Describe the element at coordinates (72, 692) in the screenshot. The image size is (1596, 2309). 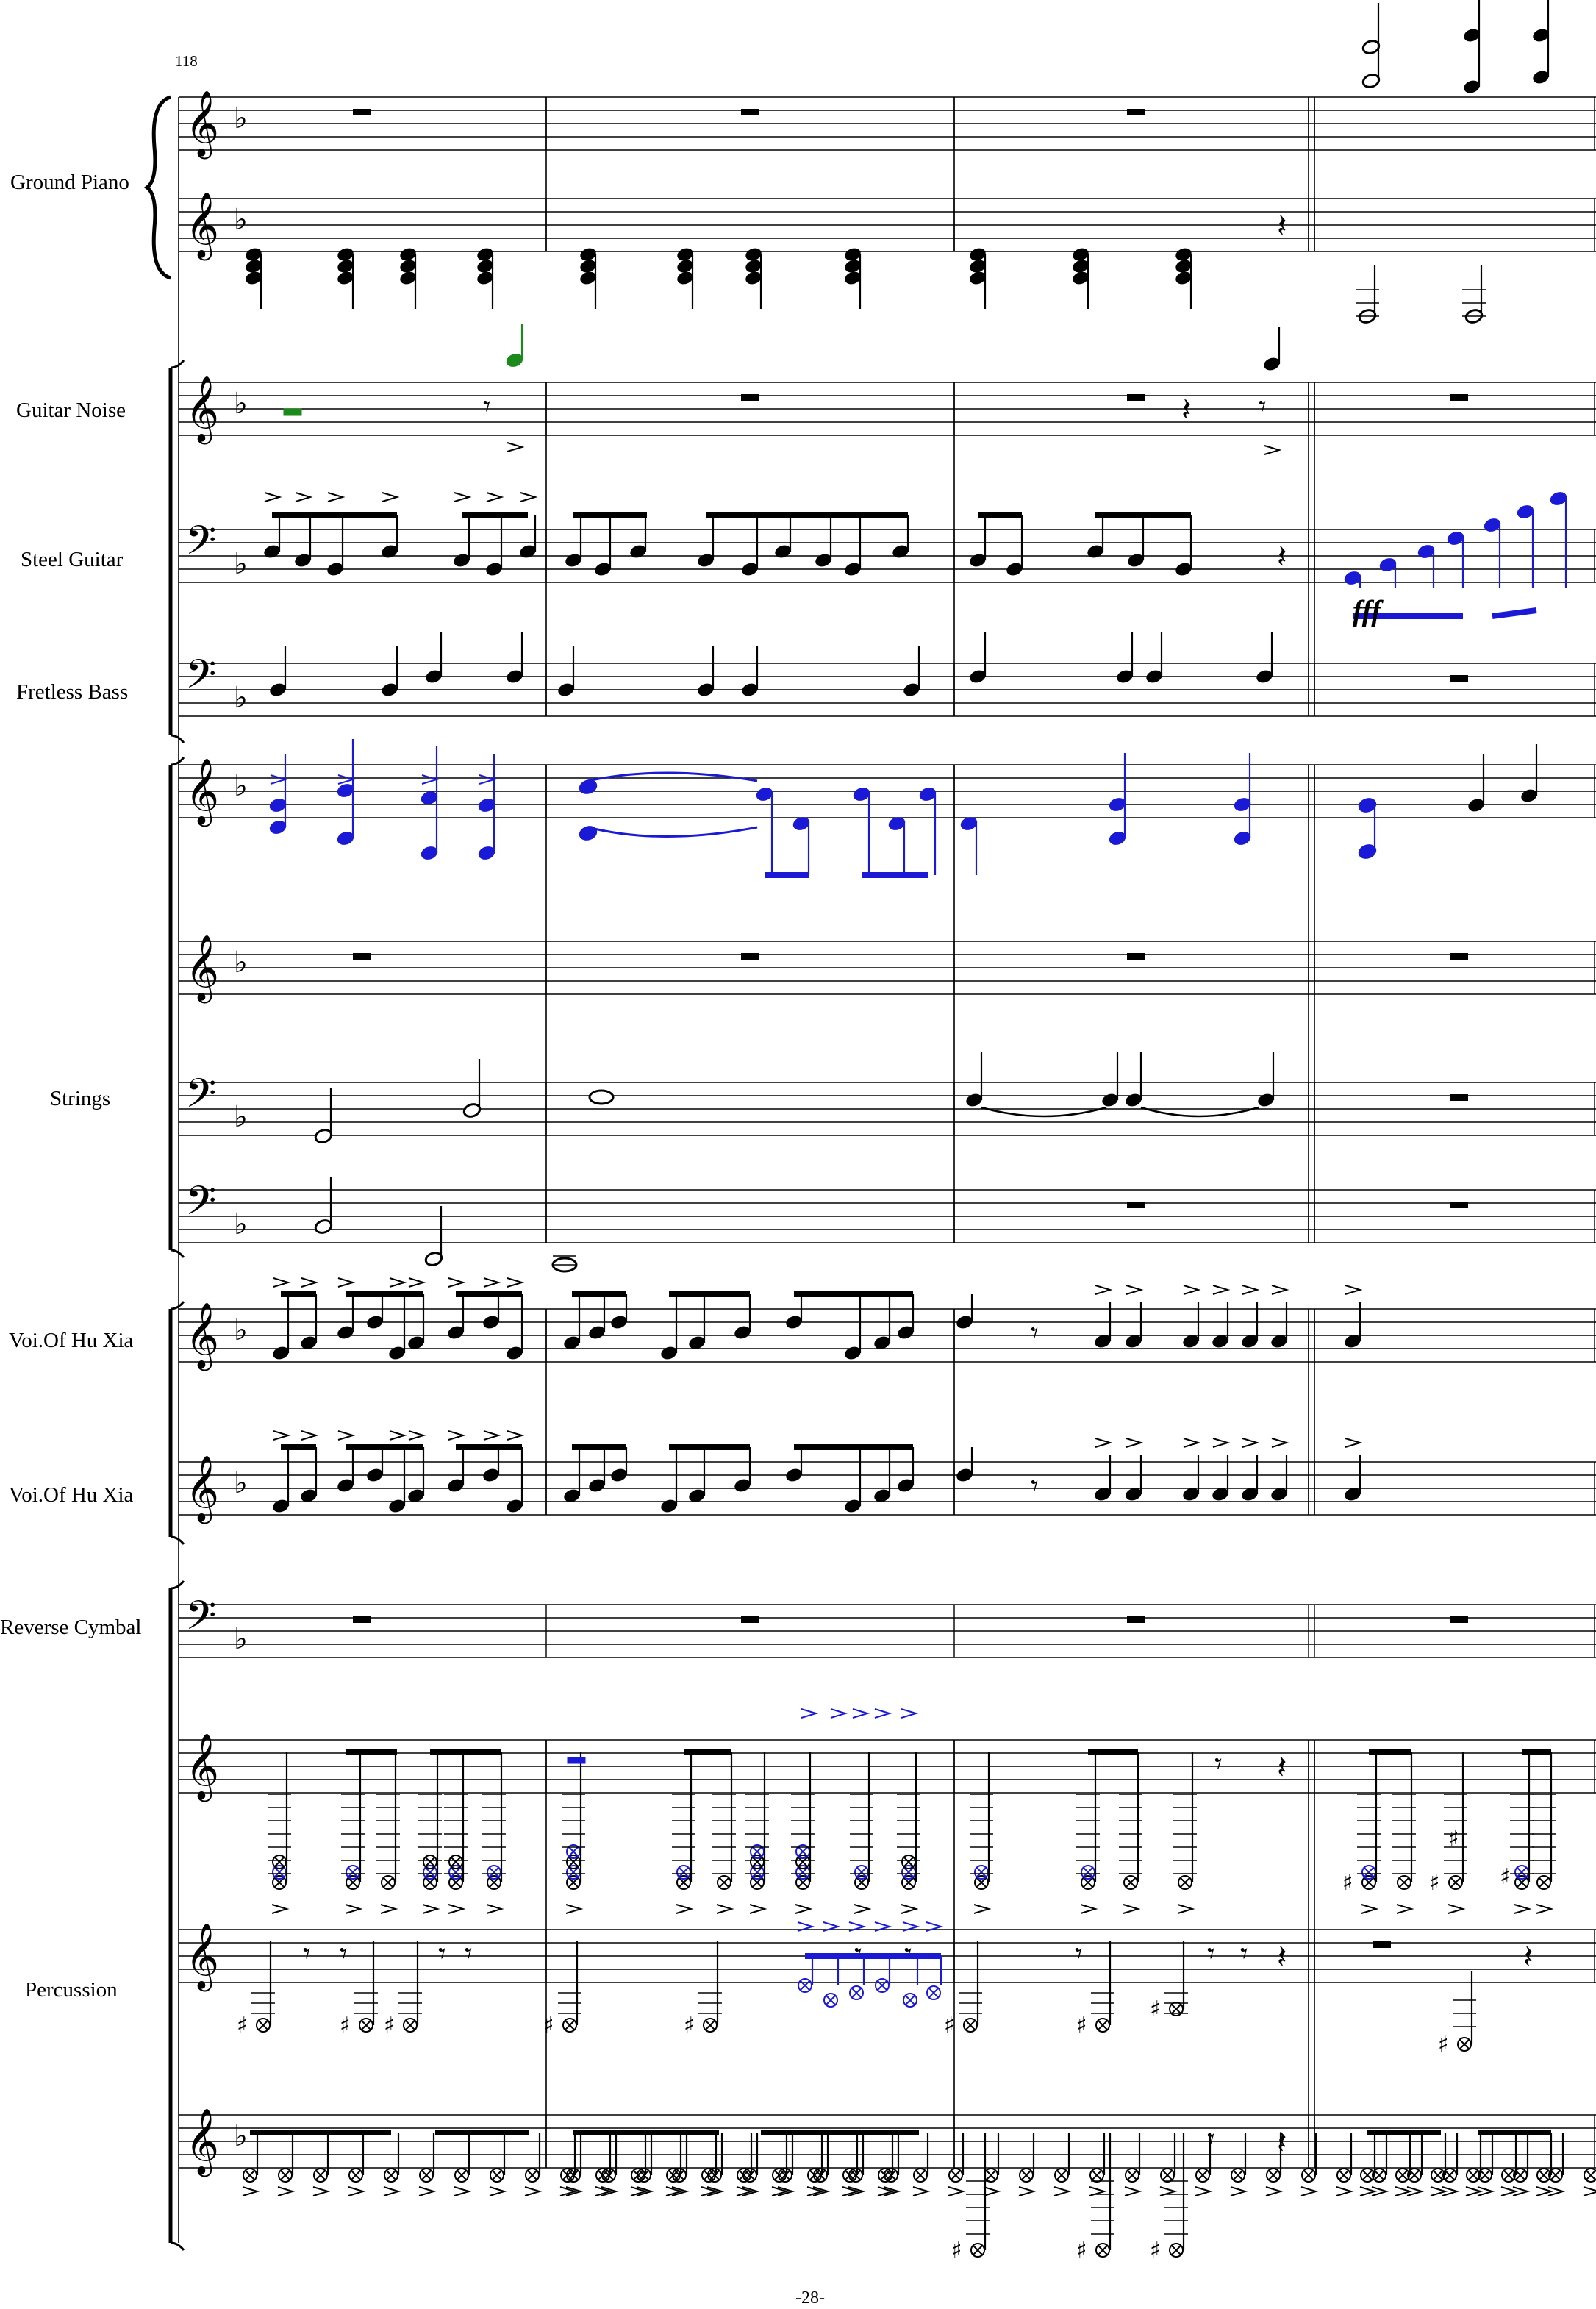
I see `label-fretless-bass: Fretless Bass` at that location.